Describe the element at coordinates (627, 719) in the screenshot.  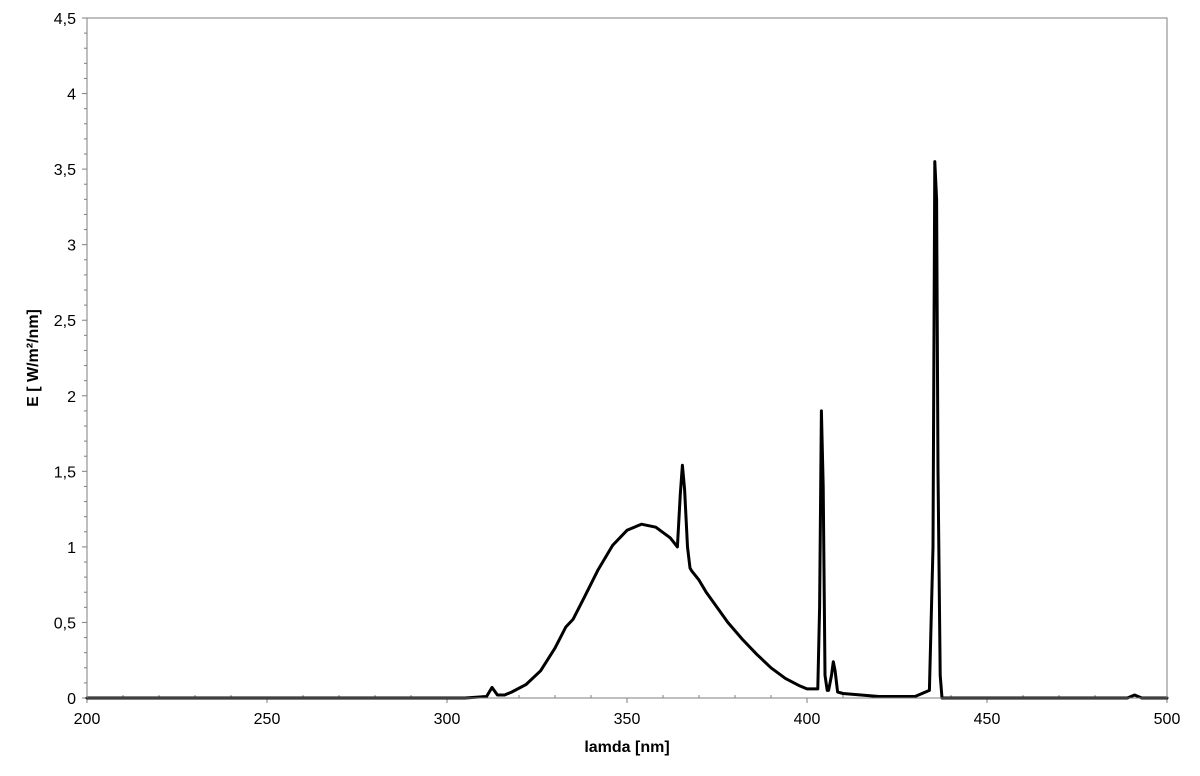
I see `x-tick-label: 350` at that location.